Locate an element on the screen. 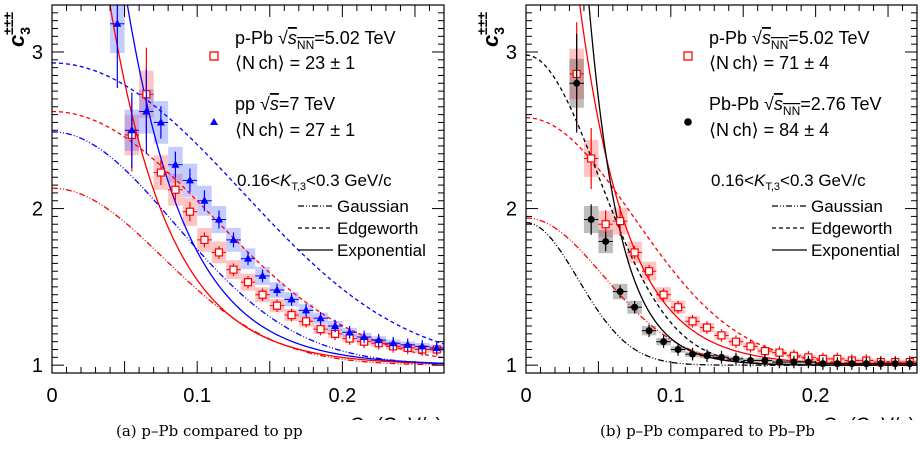  legend-series-label: pp √s=7 TeV is located at coordinates (285, 104).